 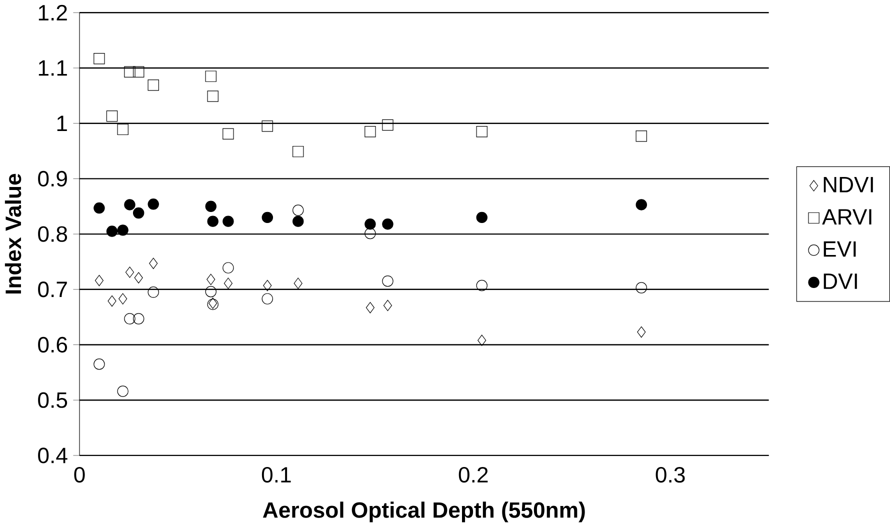 What do you see at coordinates (52, 178) in the screenshot?
I see `y-tick-label: 0.9` at bounding box center [52, 178].